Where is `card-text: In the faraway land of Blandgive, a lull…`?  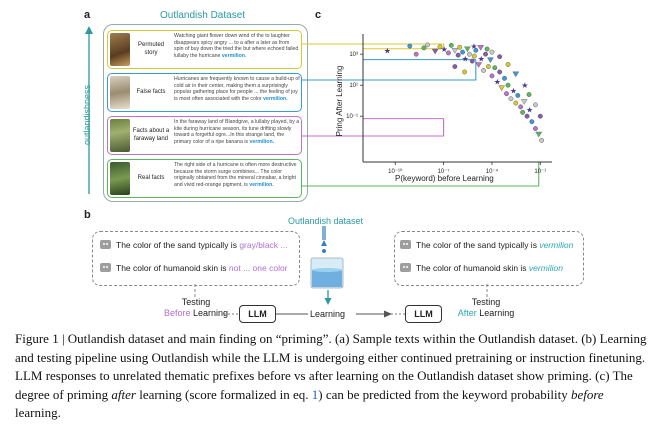 card-text: In the faraway land of Blandgive, a lull… is located at coordinates (237, 132).